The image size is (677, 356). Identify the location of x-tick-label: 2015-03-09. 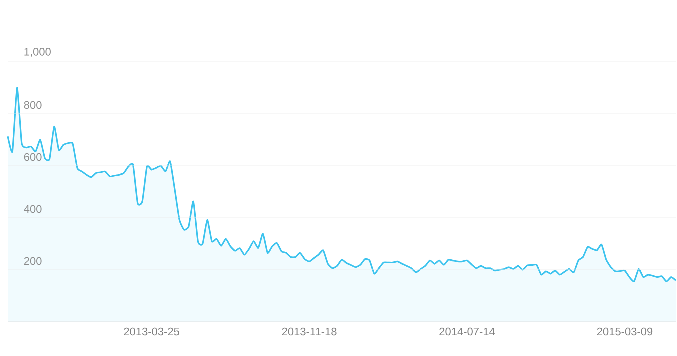
(625, 332).